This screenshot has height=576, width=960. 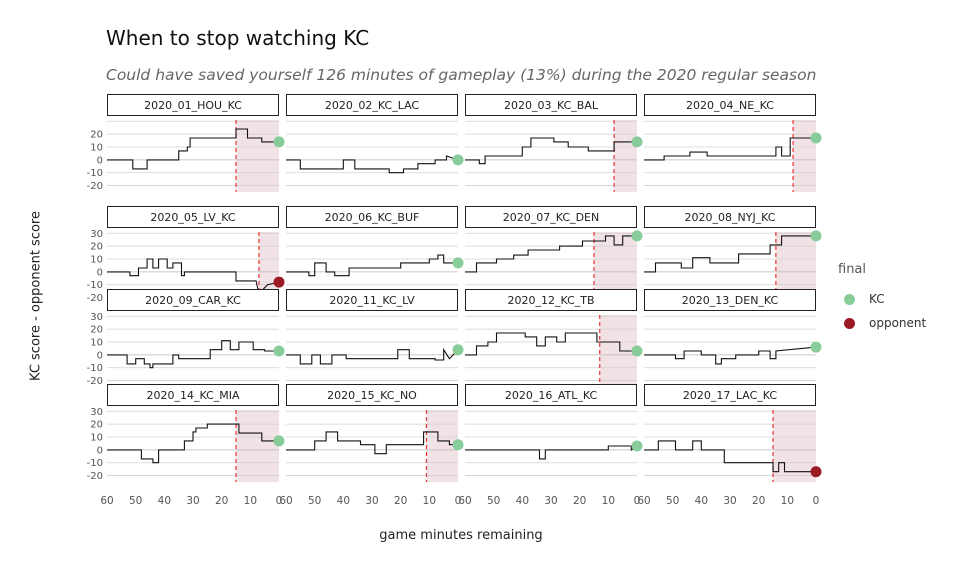 I want to click on facet-strip-label: 2020_12_KC_TB, so click(x=550, y=300).